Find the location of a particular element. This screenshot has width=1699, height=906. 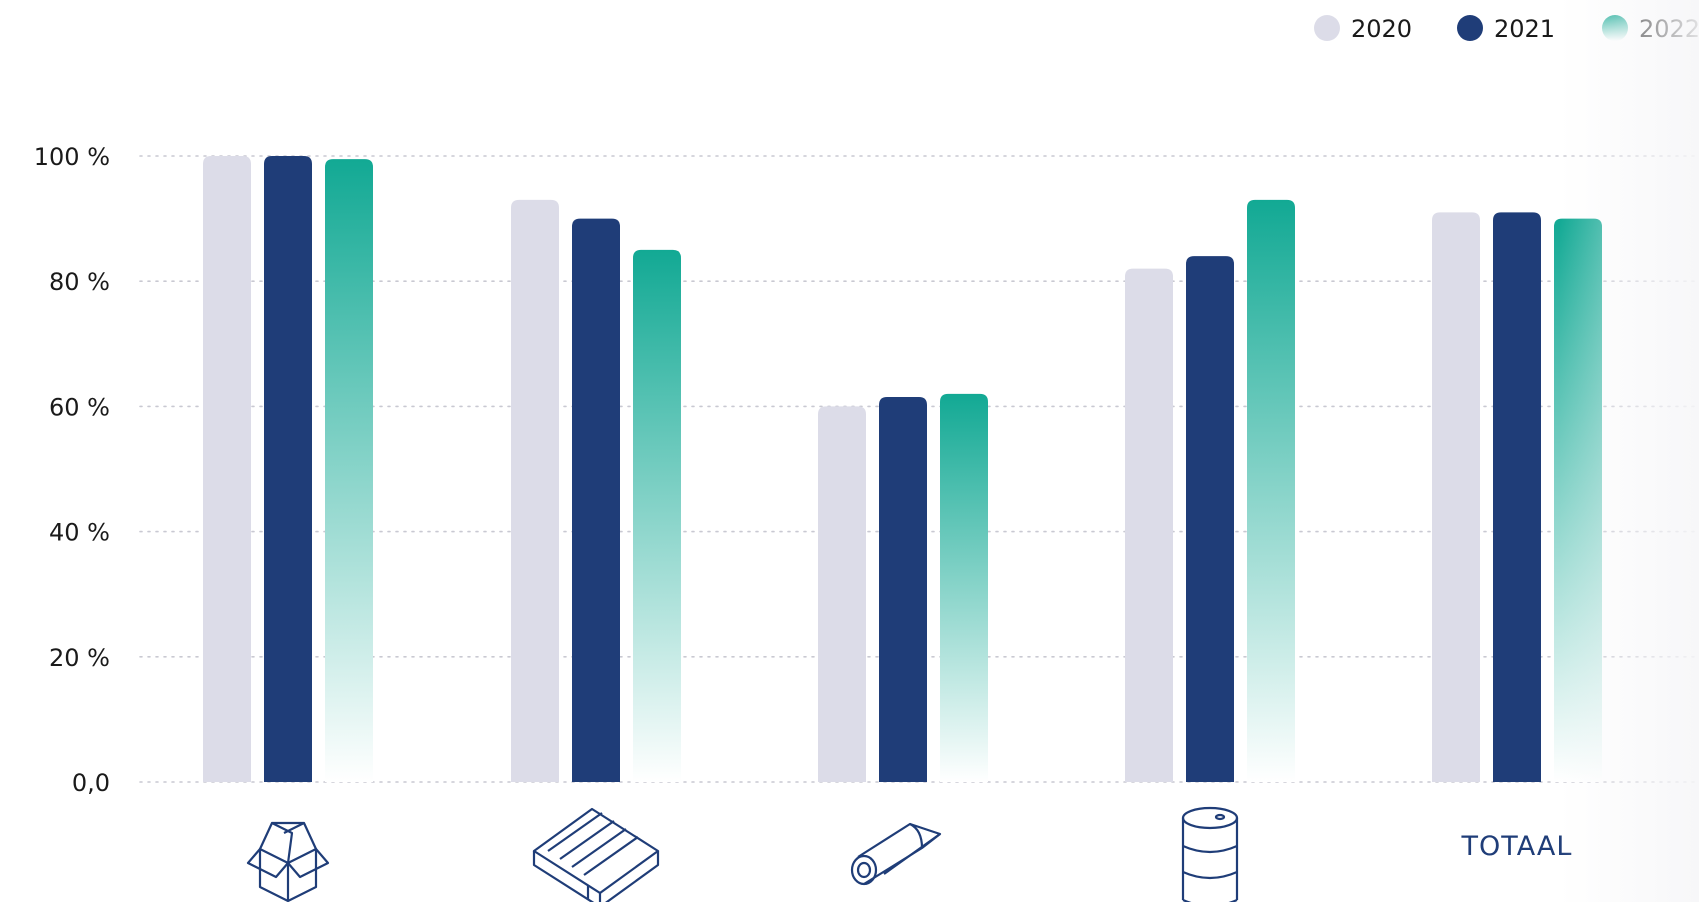

y-tick-label: 100 % is located at coordinates (72, 157).